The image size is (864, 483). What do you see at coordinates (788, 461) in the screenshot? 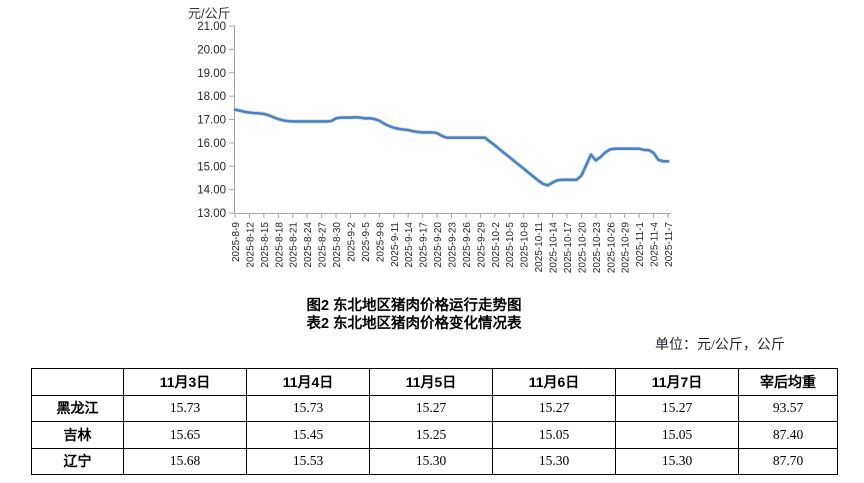
I see `weight-cell: 87.70` at bounding box center [788, 461].